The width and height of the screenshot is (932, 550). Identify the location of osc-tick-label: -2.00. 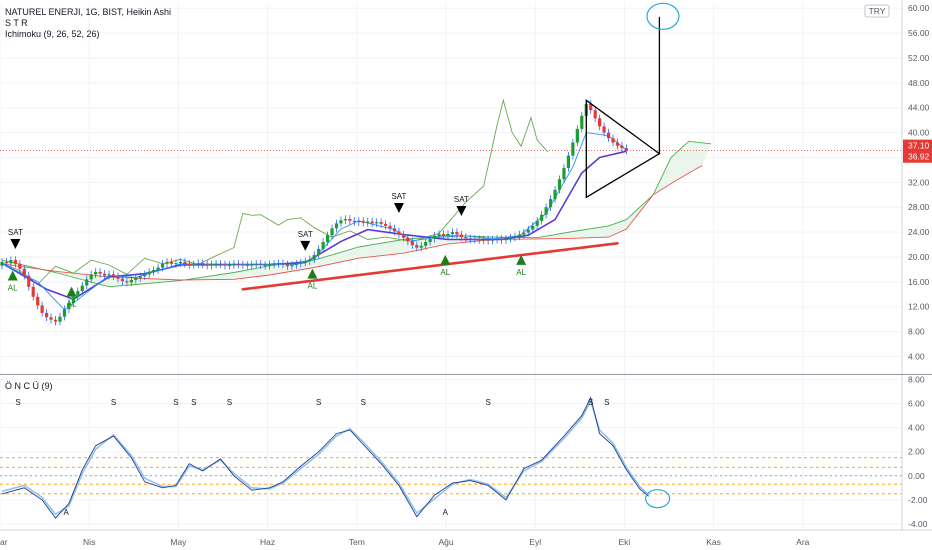
(918, 500).